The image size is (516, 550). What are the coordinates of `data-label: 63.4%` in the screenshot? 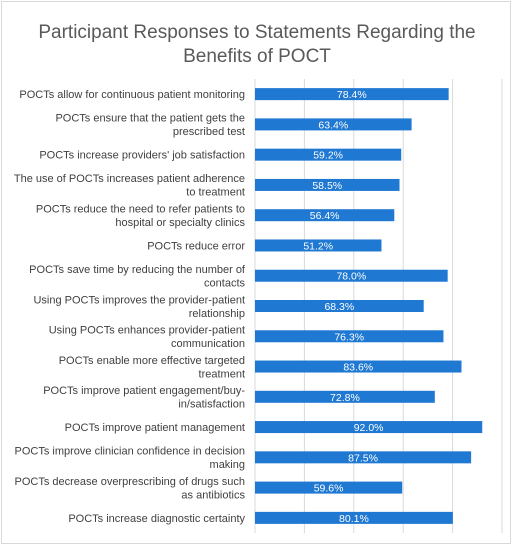 It's located at (333, 125).